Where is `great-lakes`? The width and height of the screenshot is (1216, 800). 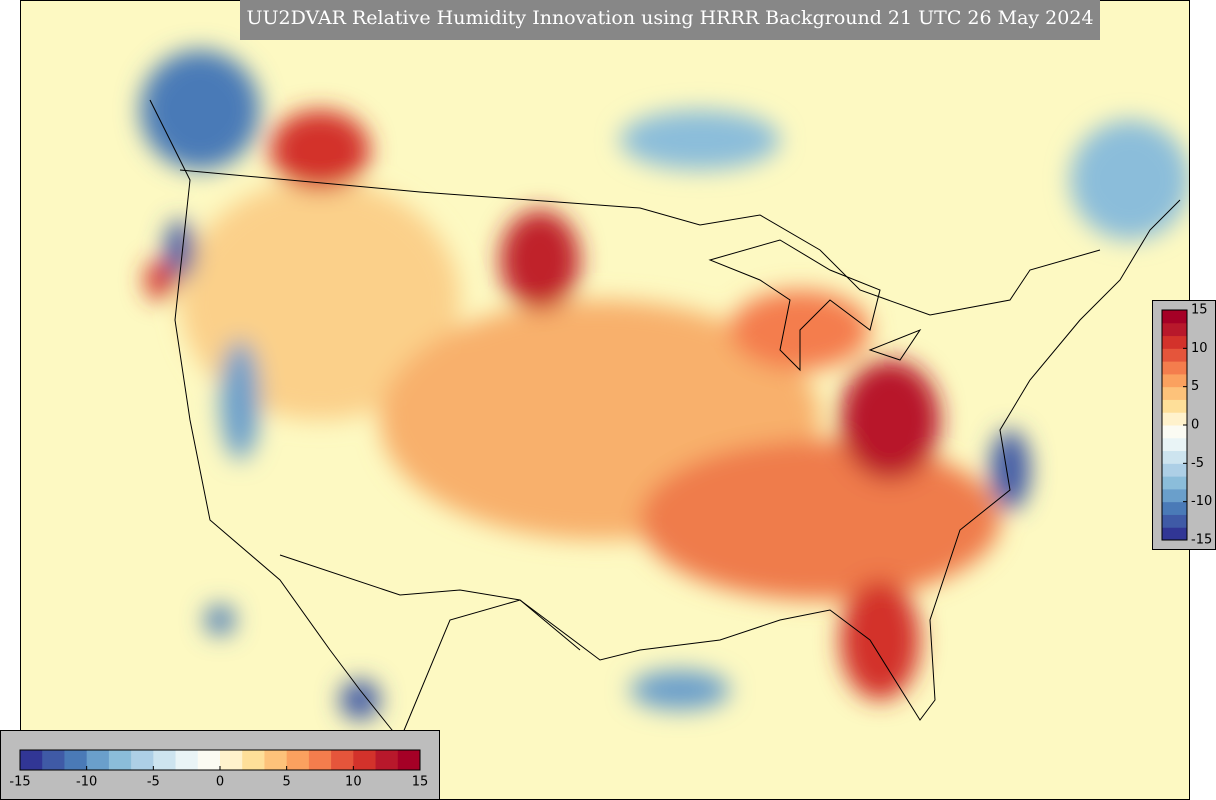 great-lakes is located at coordinates (815, 305).